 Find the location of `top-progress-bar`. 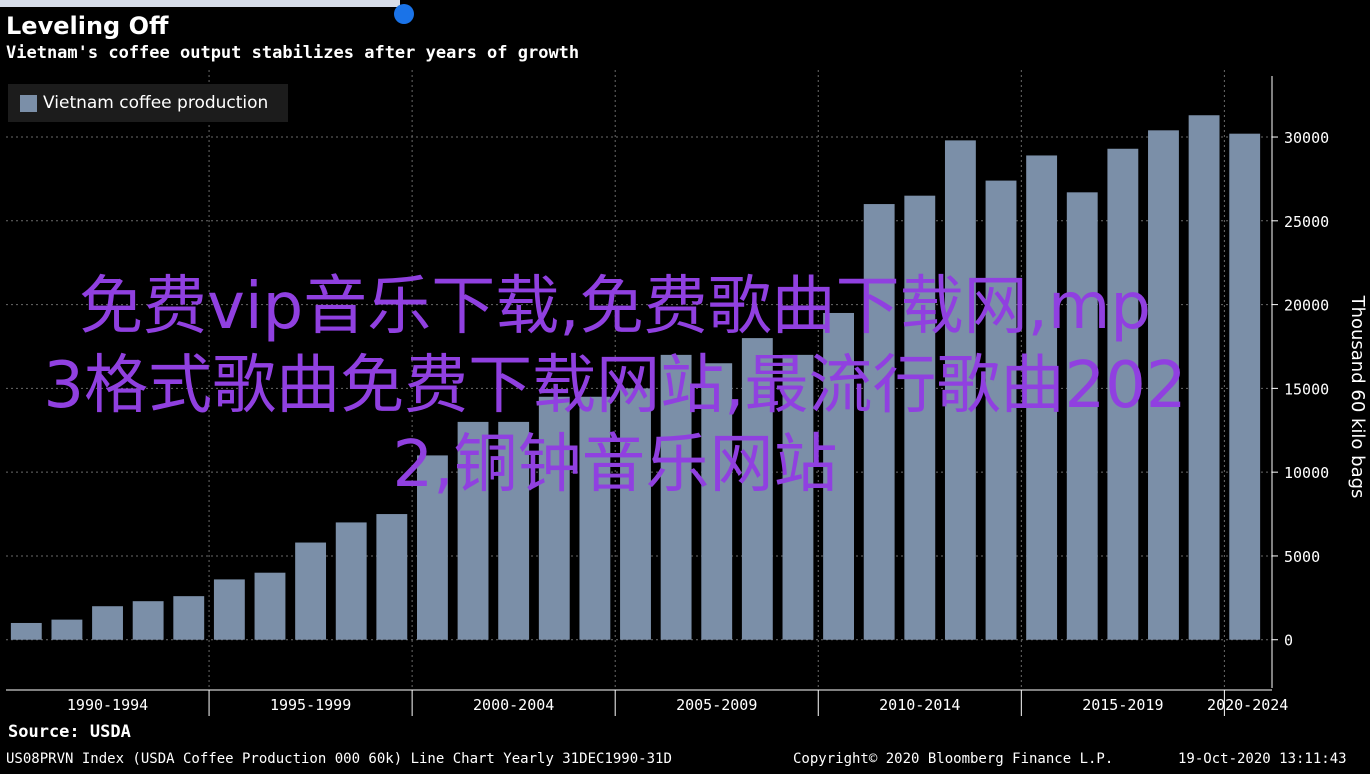

top-progress-bar is located at coordinates (200, 3).